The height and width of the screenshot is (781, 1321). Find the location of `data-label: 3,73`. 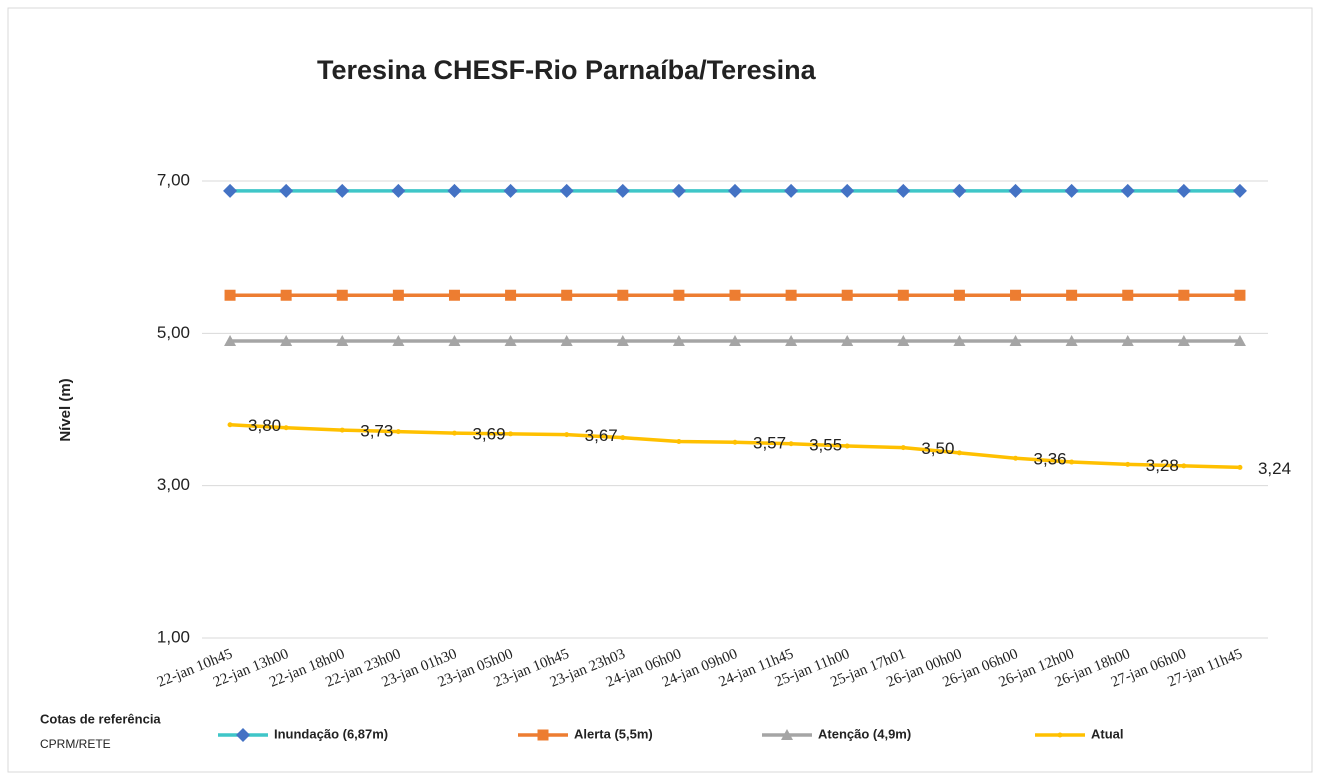

data-label: 3,73 is located at coordinates (376, 431).